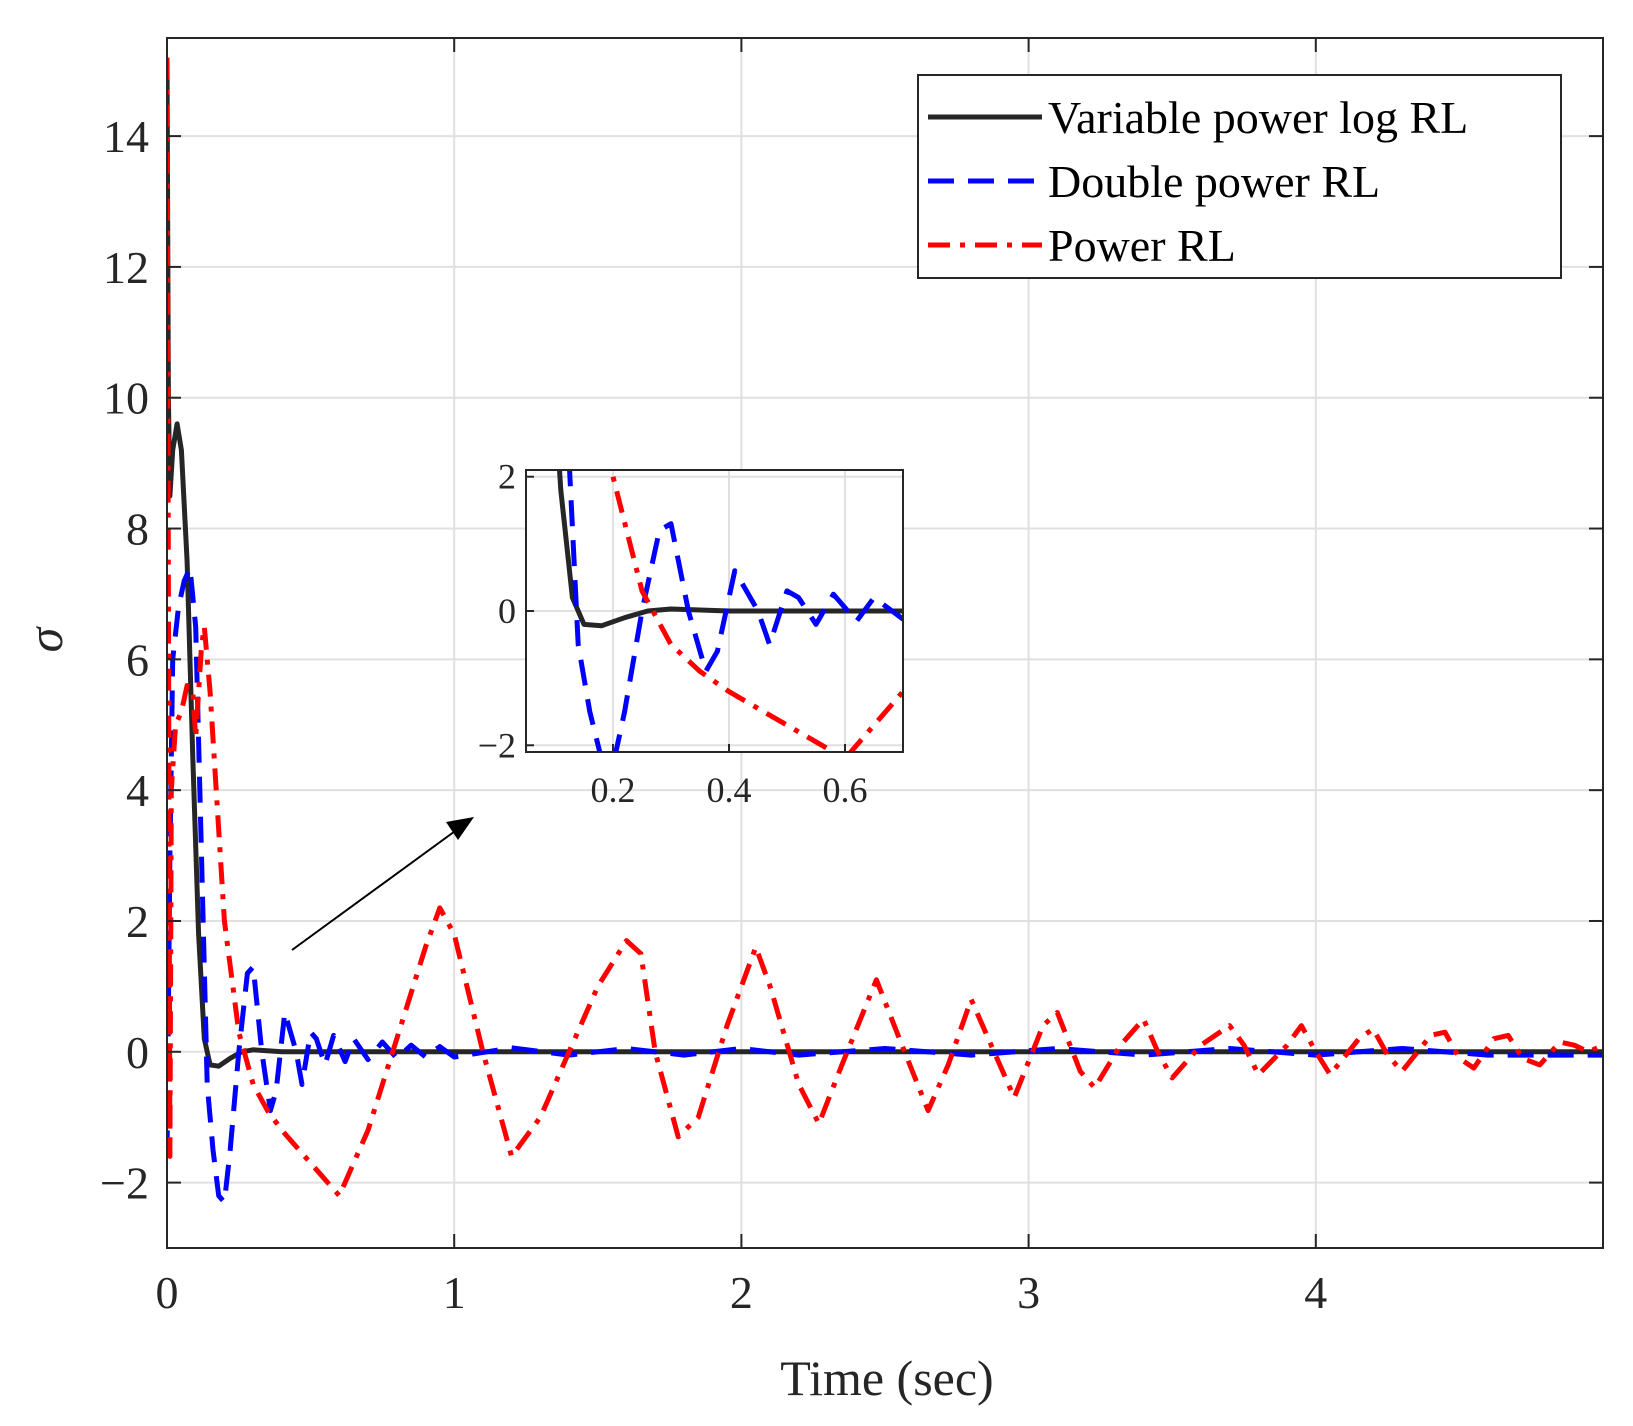 This screenshot has width=1633, height=1426. What do you see at coordinates (126, 136) in the screenshot?
I see `y-tick-label: 14` at bounding box center [126, 136].